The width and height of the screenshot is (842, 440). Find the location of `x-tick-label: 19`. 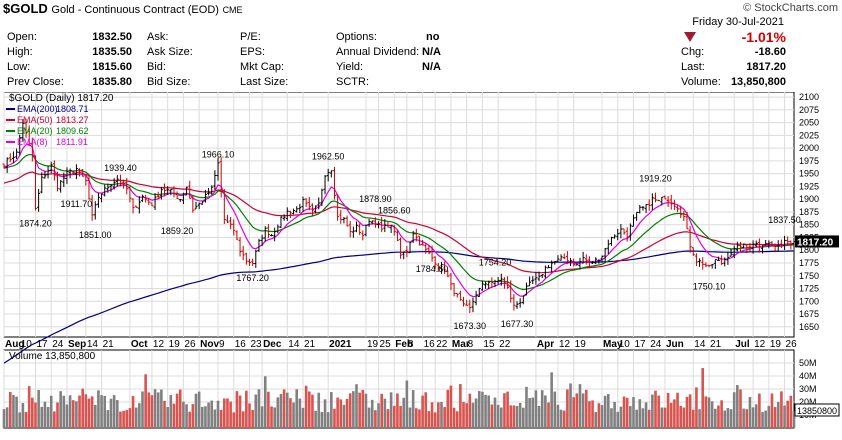

x-tick-label: 19 is located at coordinates (581, 344).